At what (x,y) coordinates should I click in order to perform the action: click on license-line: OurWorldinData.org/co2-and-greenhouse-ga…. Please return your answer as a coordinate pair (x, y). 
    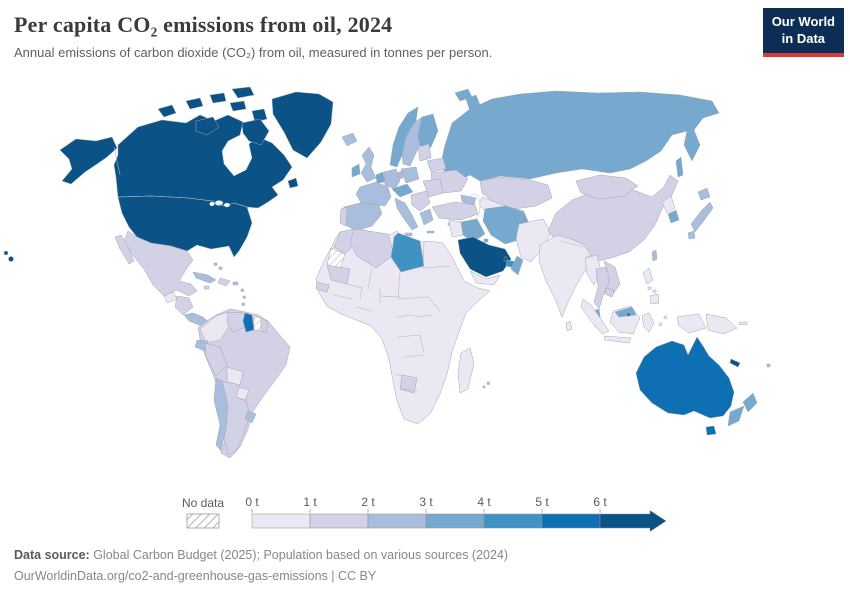
    Looking at the image, I should click on (195, 575).